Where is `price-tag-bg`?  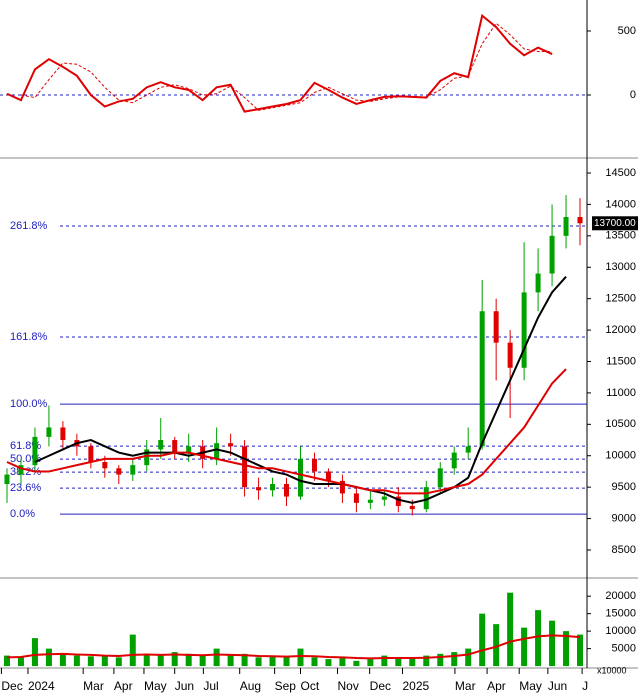
price-tag-bg is located at coordinates (615, 223).